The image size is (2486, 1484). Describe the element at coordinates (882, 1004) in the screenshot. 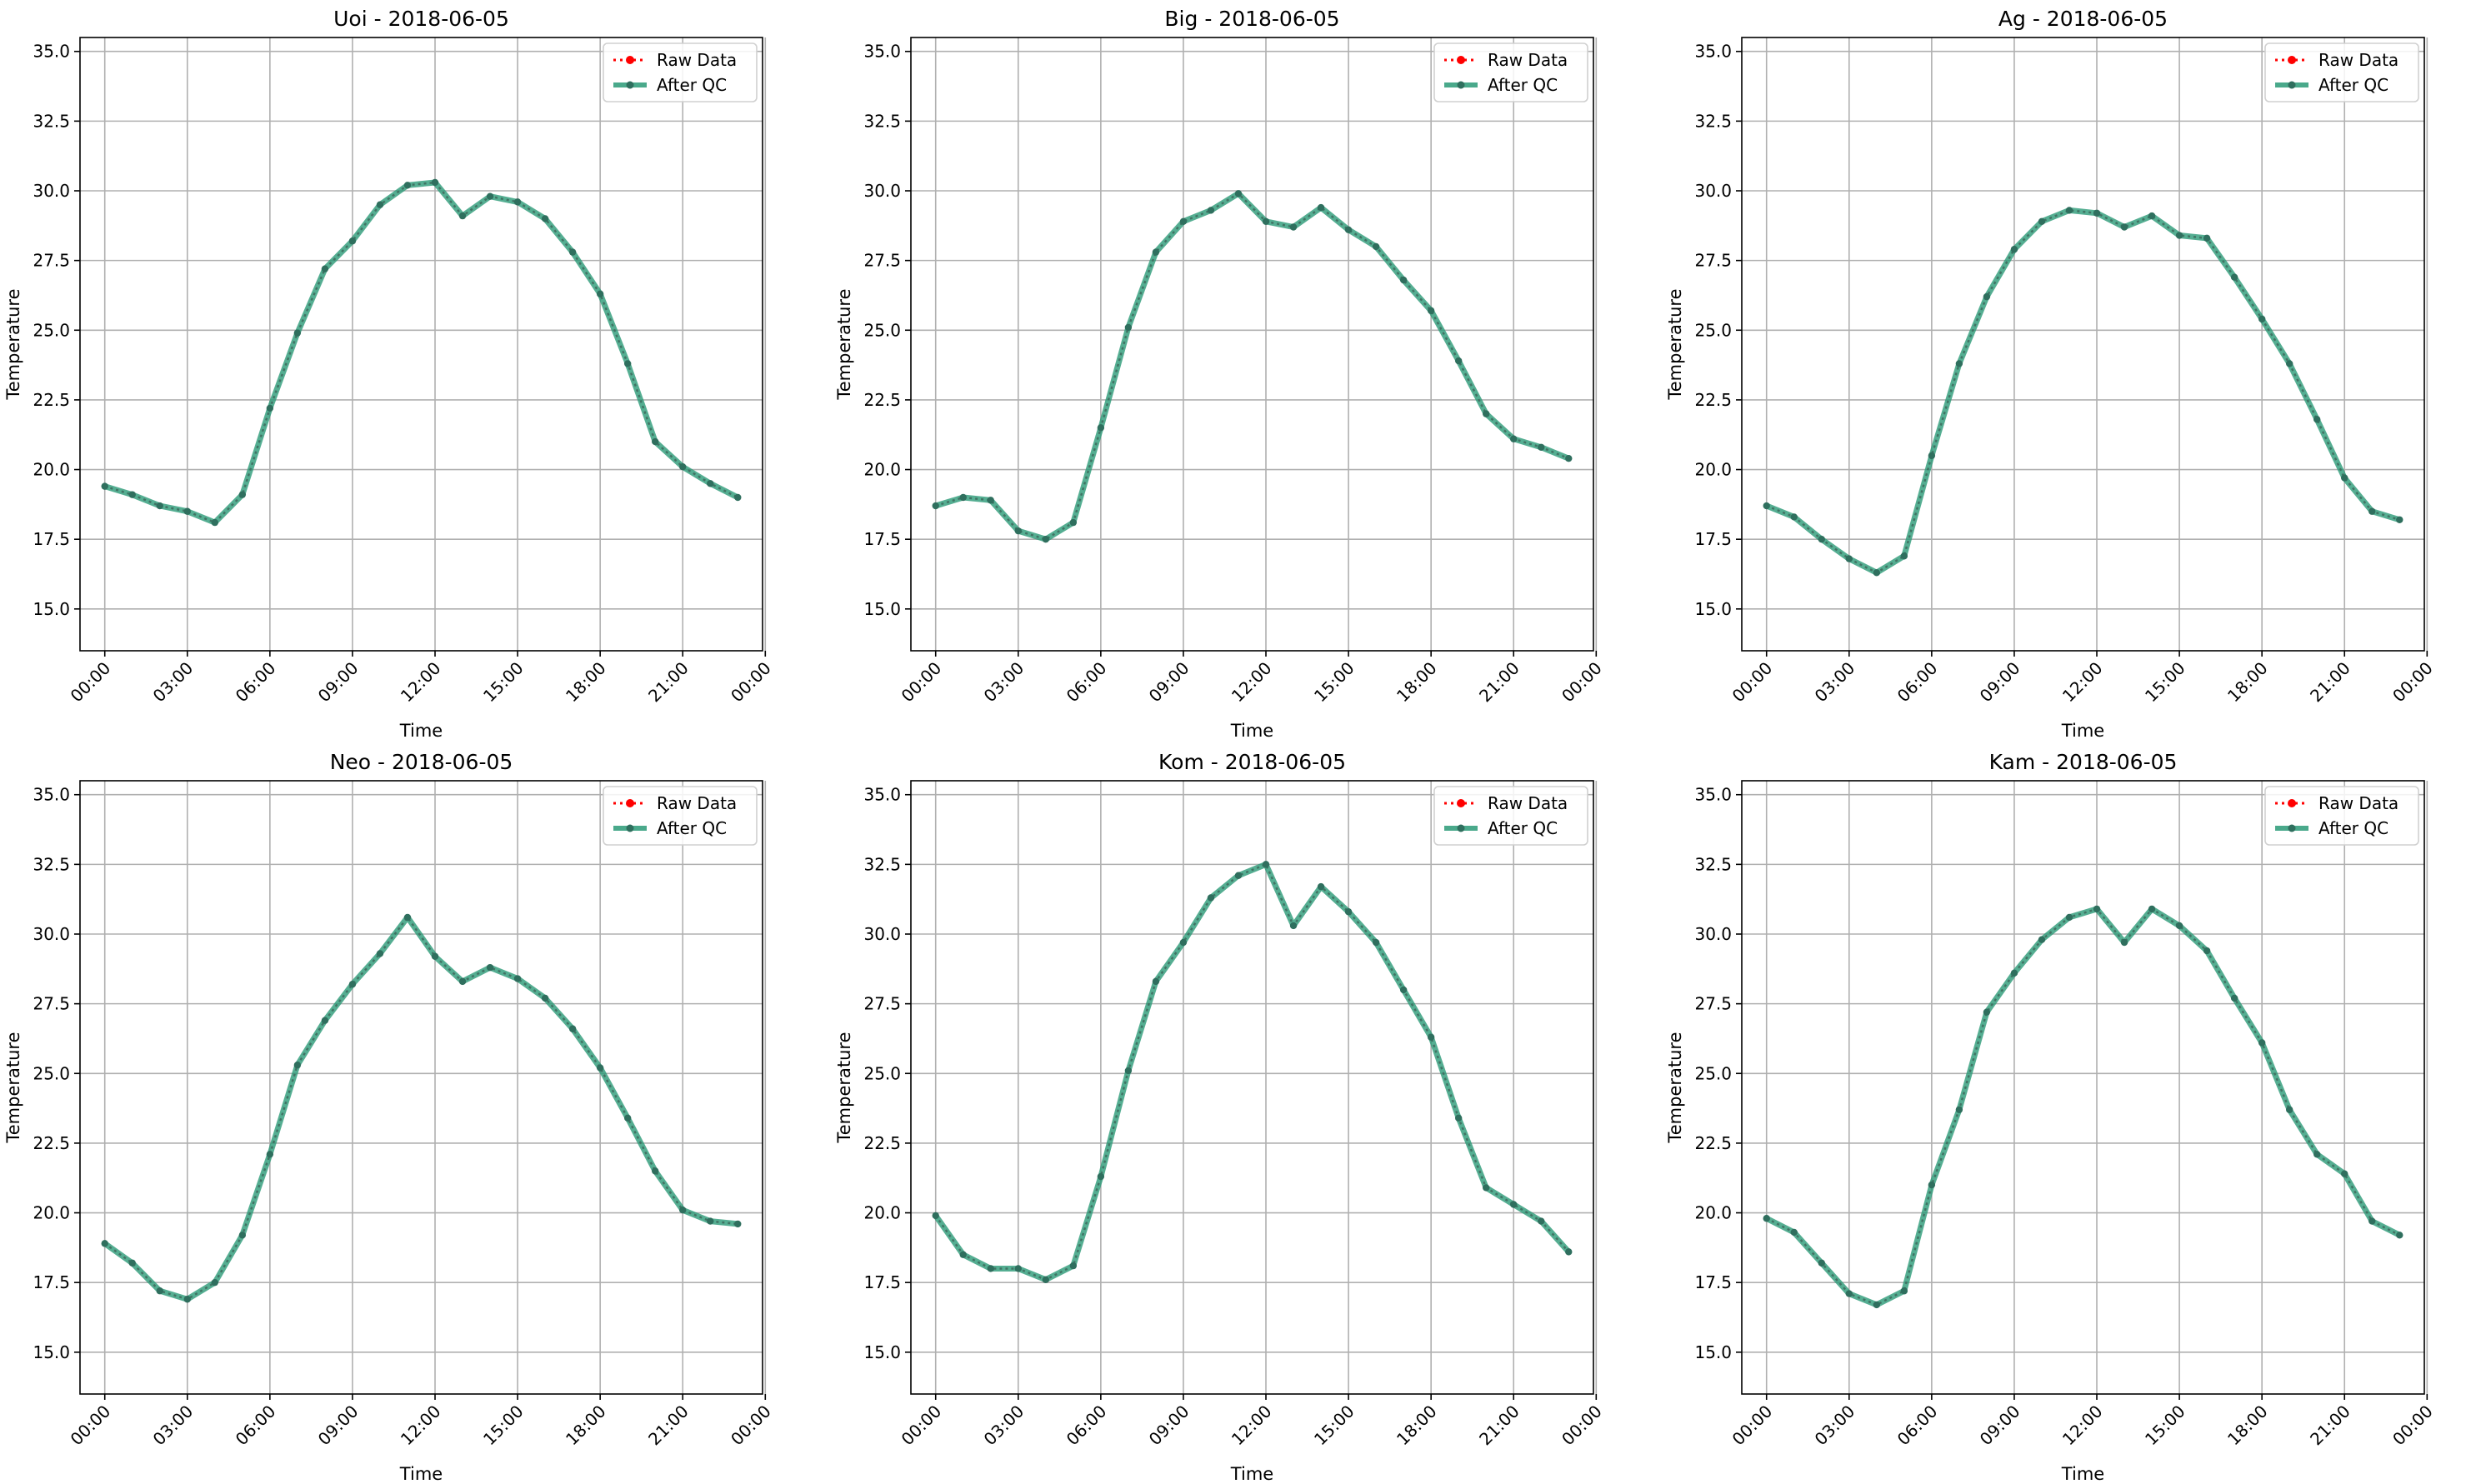

I see `y-tick-label: 27.5` at that location.